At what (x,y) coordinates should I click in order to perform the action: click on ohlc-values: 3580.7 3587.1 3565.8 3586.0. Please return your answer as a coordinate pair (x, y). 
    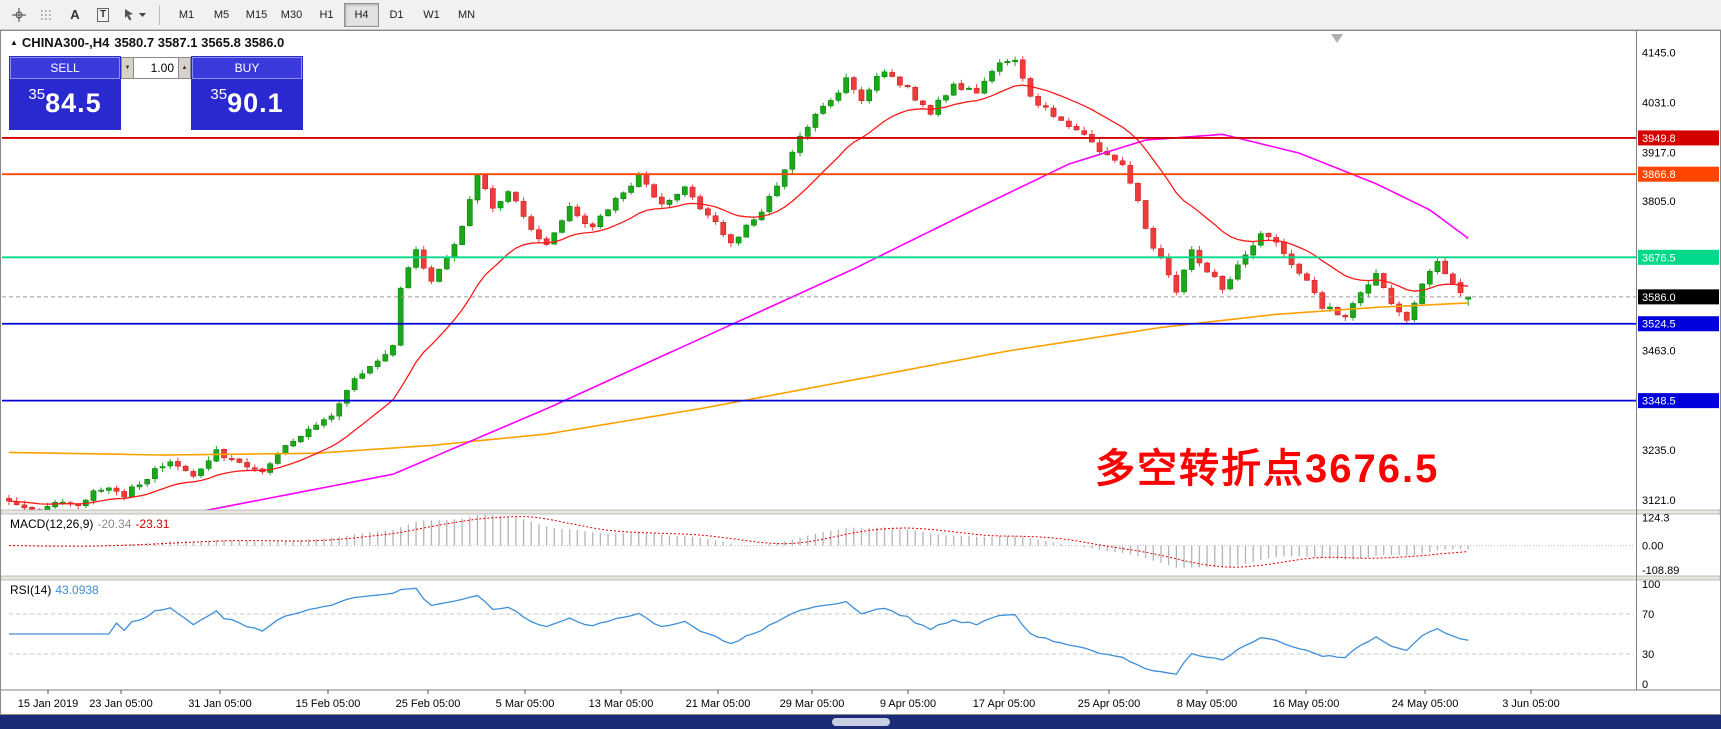
    Looking at the image, I should click on (199, 42).